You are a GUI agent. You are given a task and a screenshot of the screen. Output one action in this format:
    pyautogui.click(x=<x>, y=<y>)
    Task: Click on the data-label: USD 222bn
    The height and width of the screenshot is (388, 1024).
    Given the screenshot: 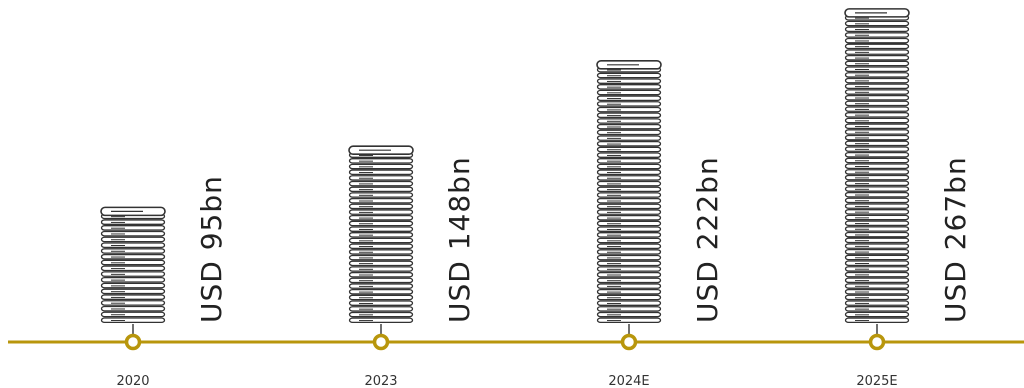 What is the action you would take?
    pyautogui.click(x=707, y=239)
    